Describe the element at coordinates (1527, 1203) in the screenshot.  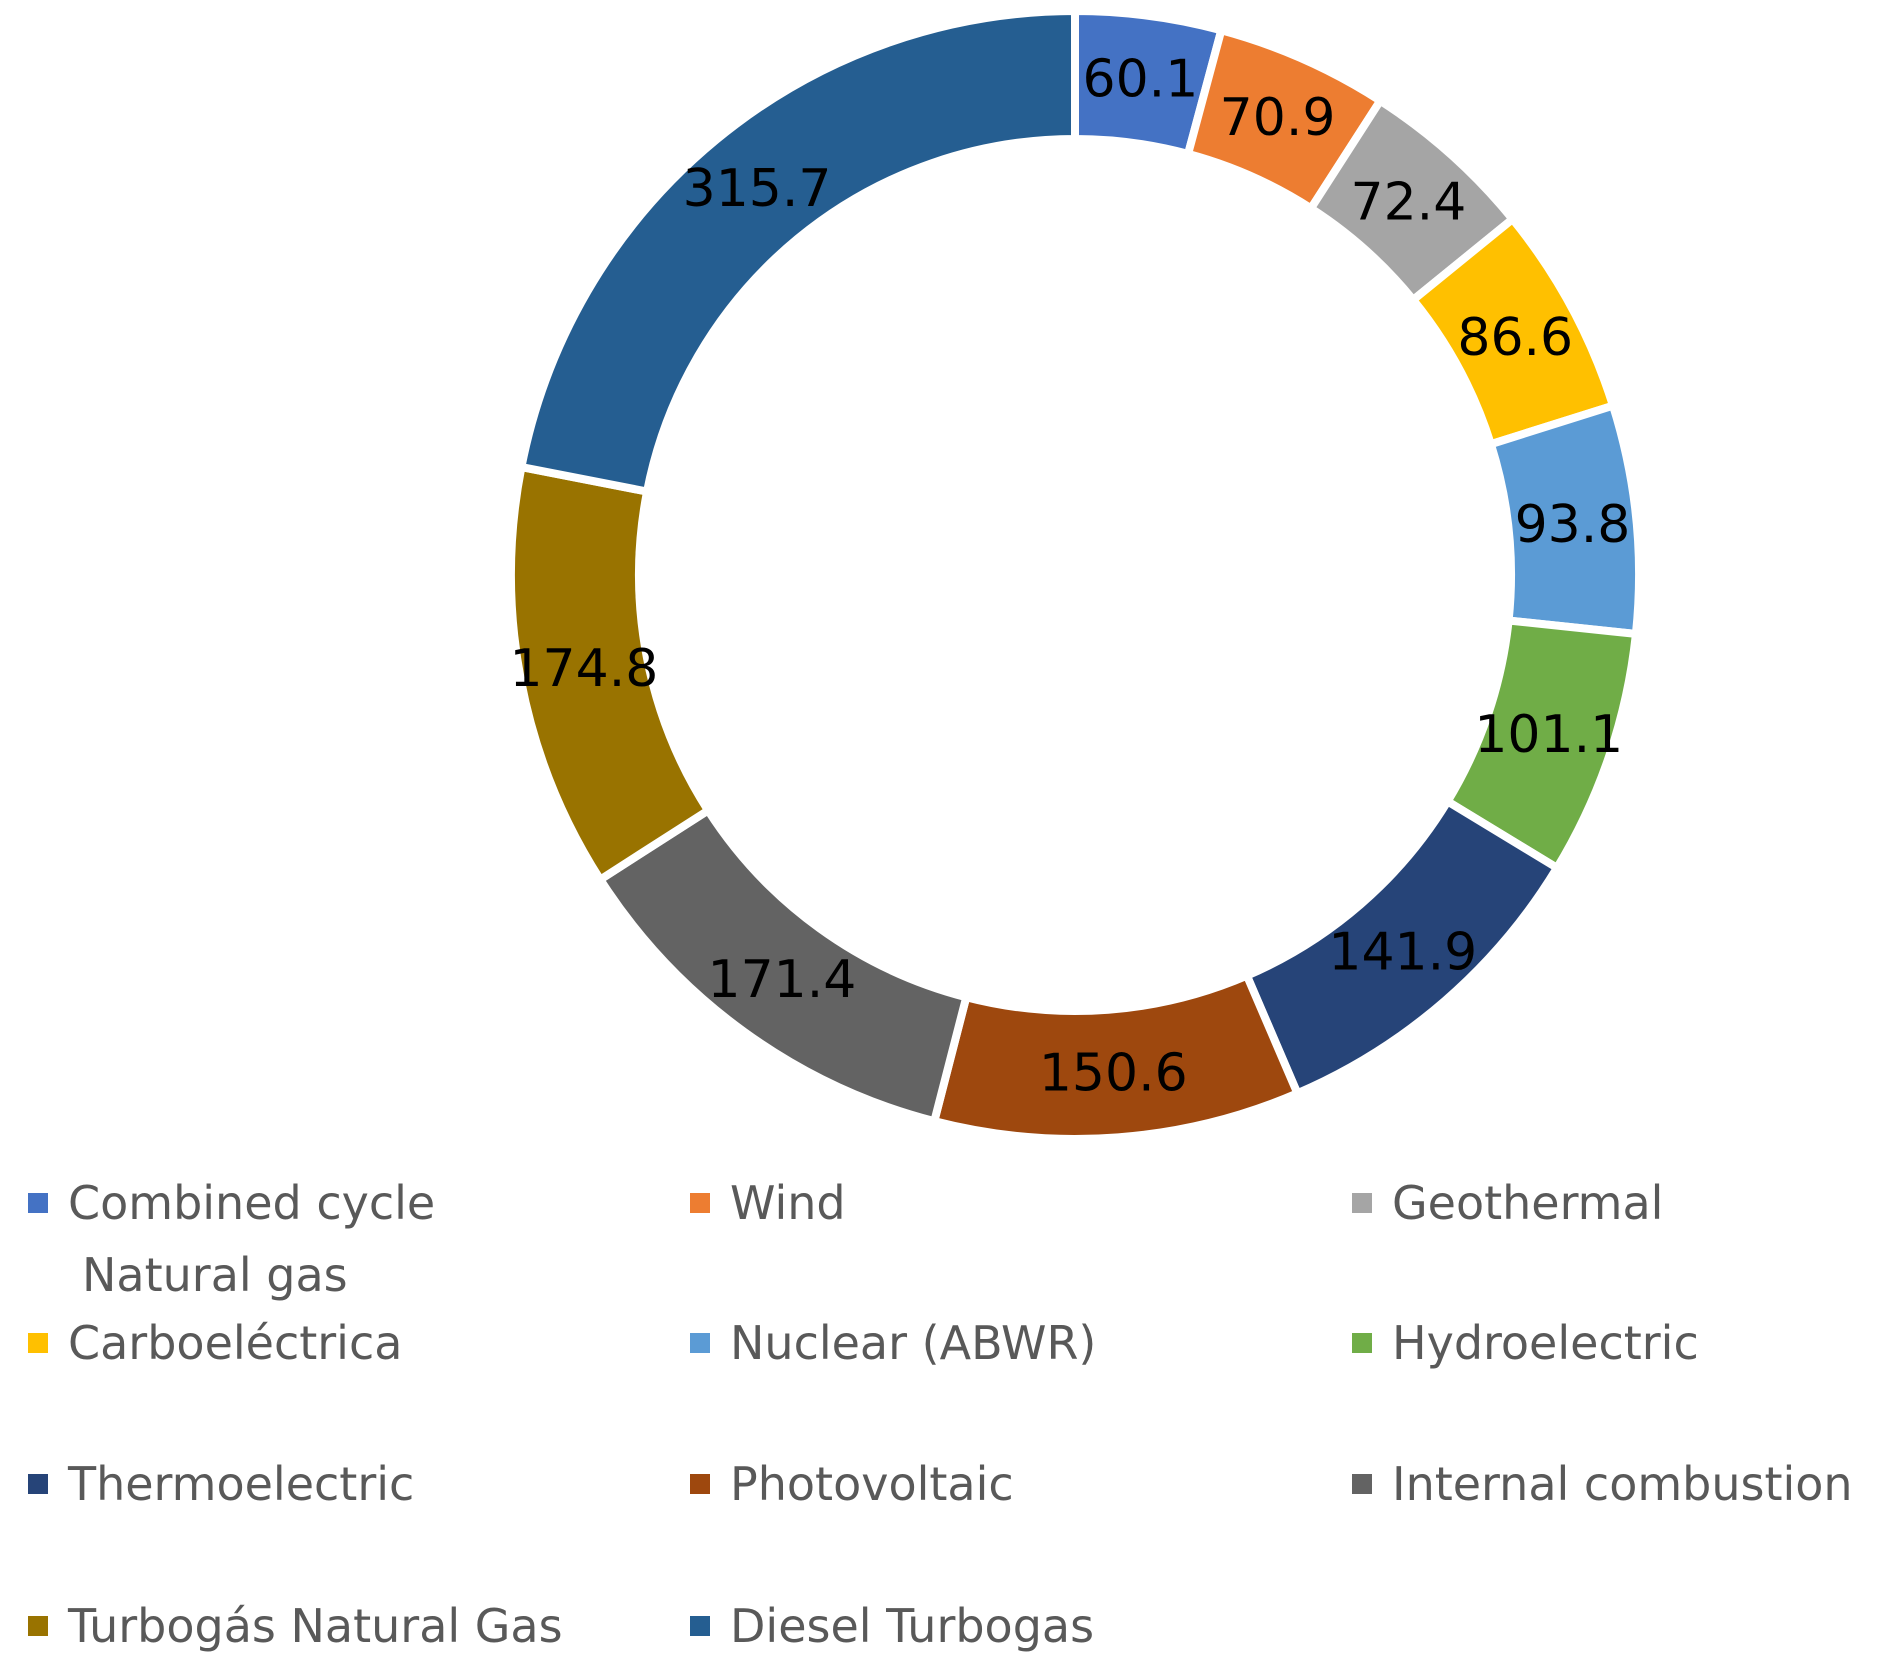
I see `legend-label-geothermal: Geothermal` at that location.